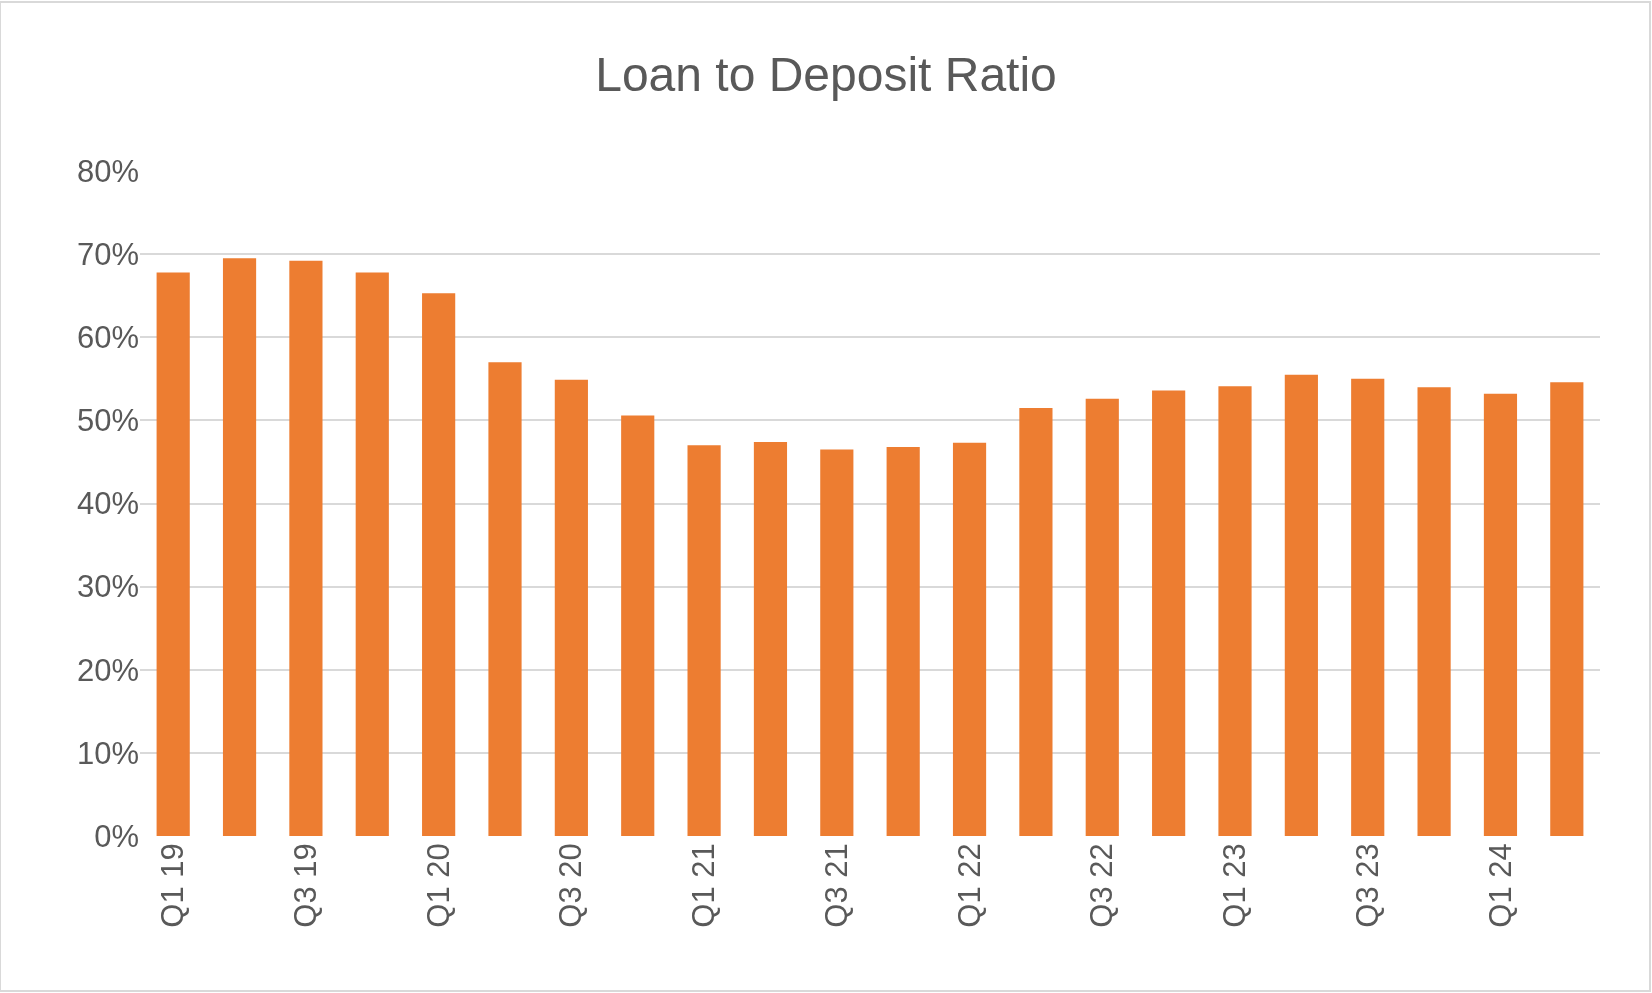  I want to click on y-tick-label: 60%, so click(107, 338).